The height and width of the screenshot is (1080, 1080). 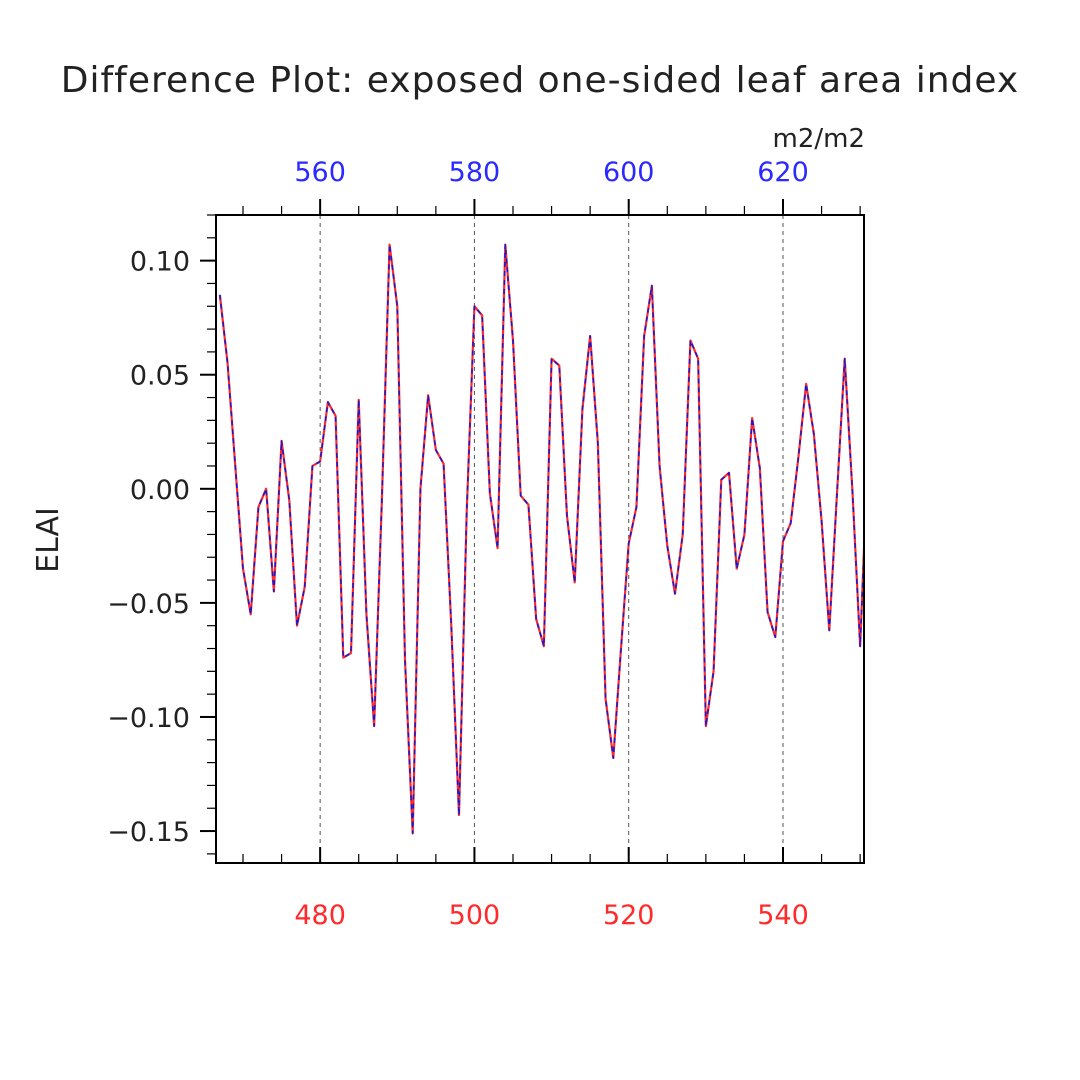 I want to click on bottom-tick-label: 480, so click(x=320, y=915).